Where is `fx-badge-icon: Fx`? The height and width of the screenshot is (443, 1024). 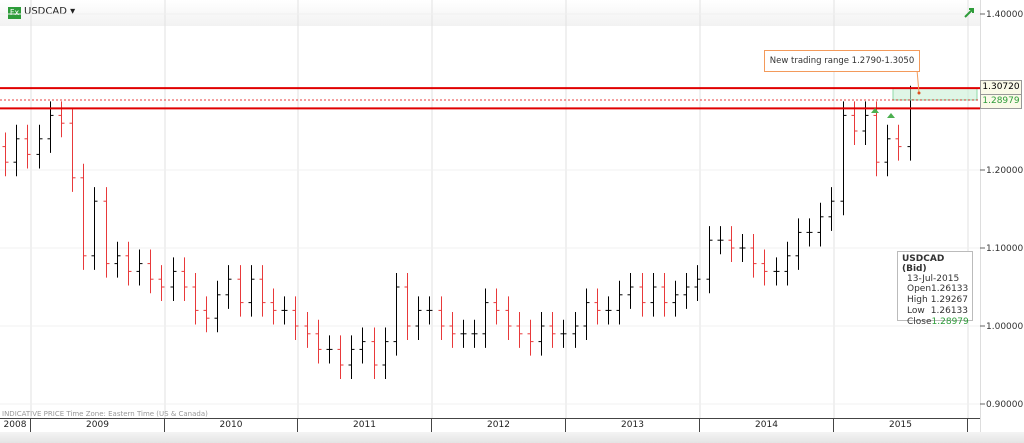
fx-badge-icon: Fx is located at coordinates (14, 13).